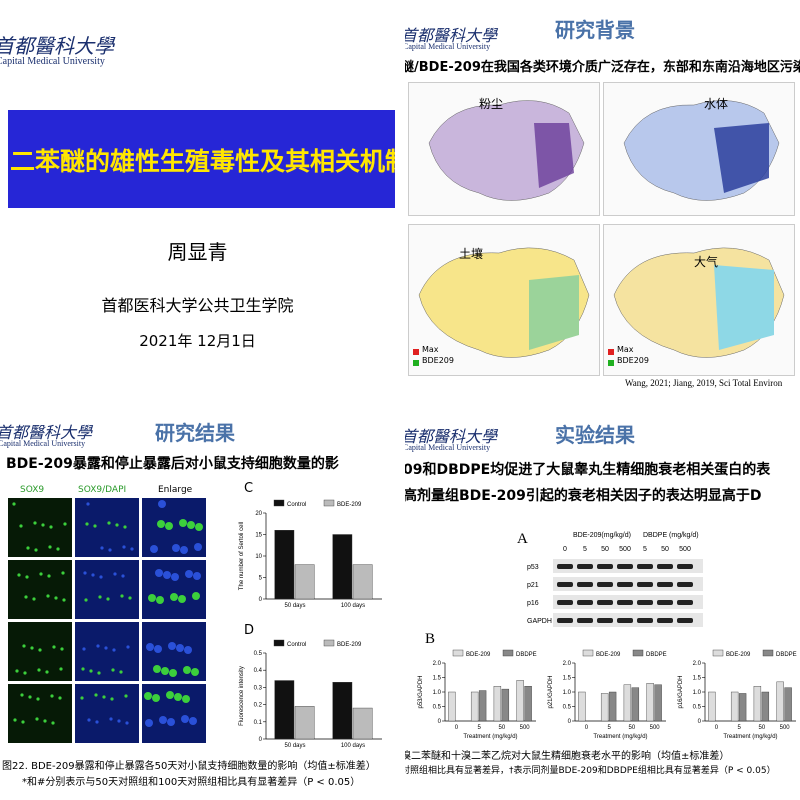 The image size is (800, 800). I want to click on map-label: 水体, so click(716, 104).